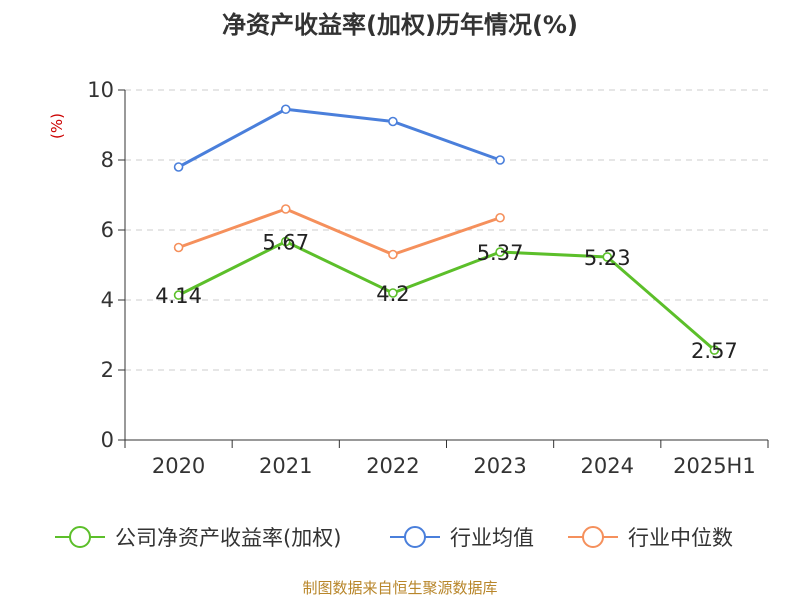 Image resolution: width=800 pixels, height=600 pixels. What do you see at coordinates (500, 217) in the screenshot?
I see `series-2-point-2023` at bounding box center [500, 217].